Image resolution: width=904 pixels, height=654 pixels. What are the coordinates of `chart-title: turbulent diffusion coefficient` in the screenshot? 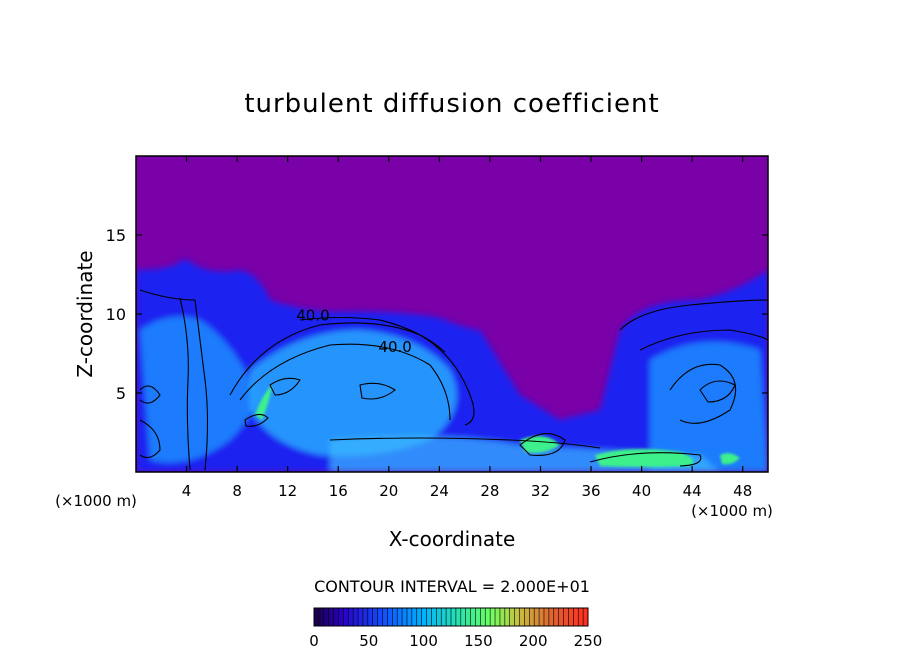 It's located at (451, 104).